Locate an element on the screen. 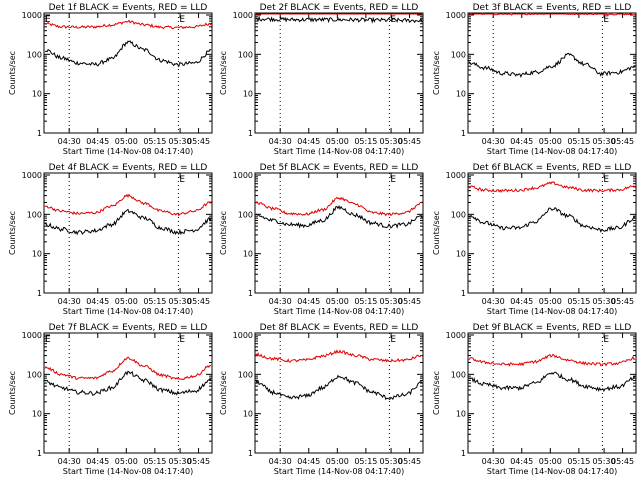 This screenshot has height=480, width=640. chart-title: Det 2f BLACK = Events, RED = LLD is located at coordinates (339, 8).